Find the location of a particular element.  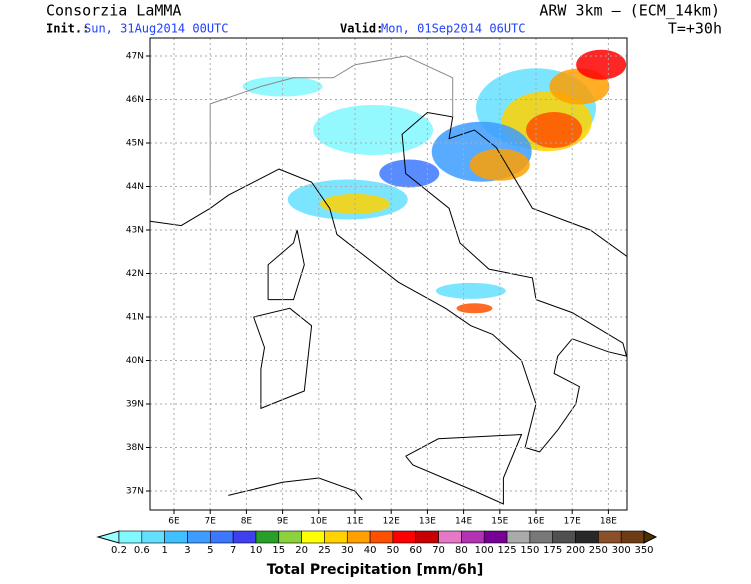

lat-label: 42N is located at coordinates (135, 274).